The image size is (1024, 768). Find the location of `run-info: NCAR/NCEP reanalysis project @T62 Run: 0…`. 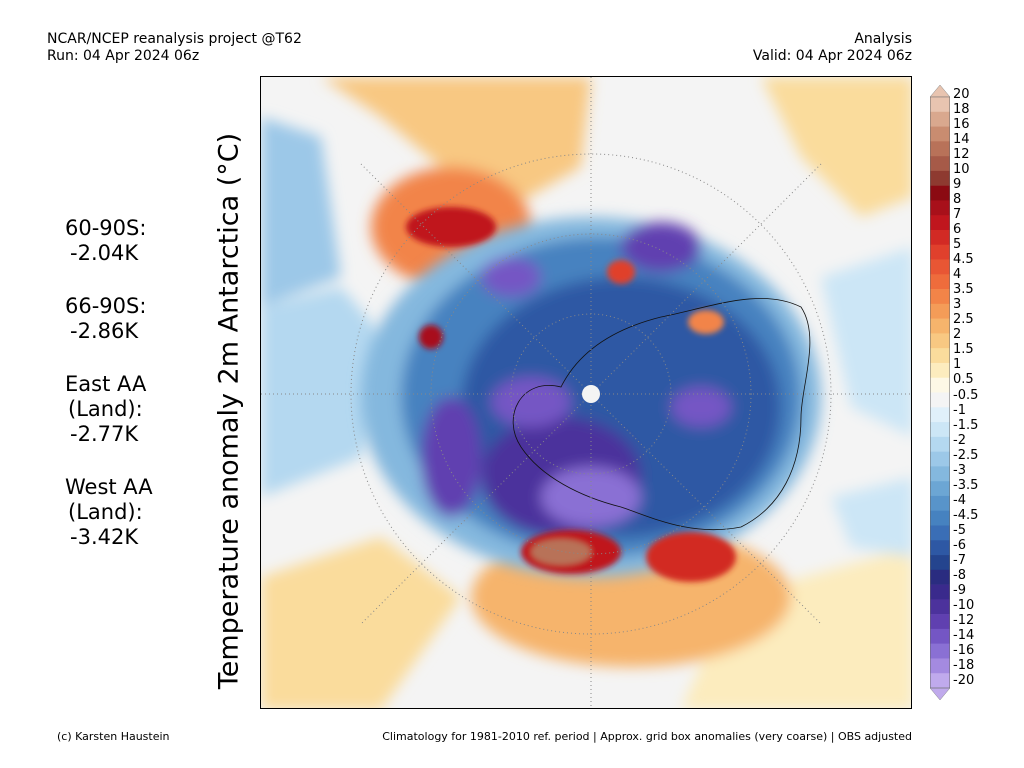

run-info: NCAR/NCEP reanalysis project @T62 Run: 0… is located at coordinates (174, 48).